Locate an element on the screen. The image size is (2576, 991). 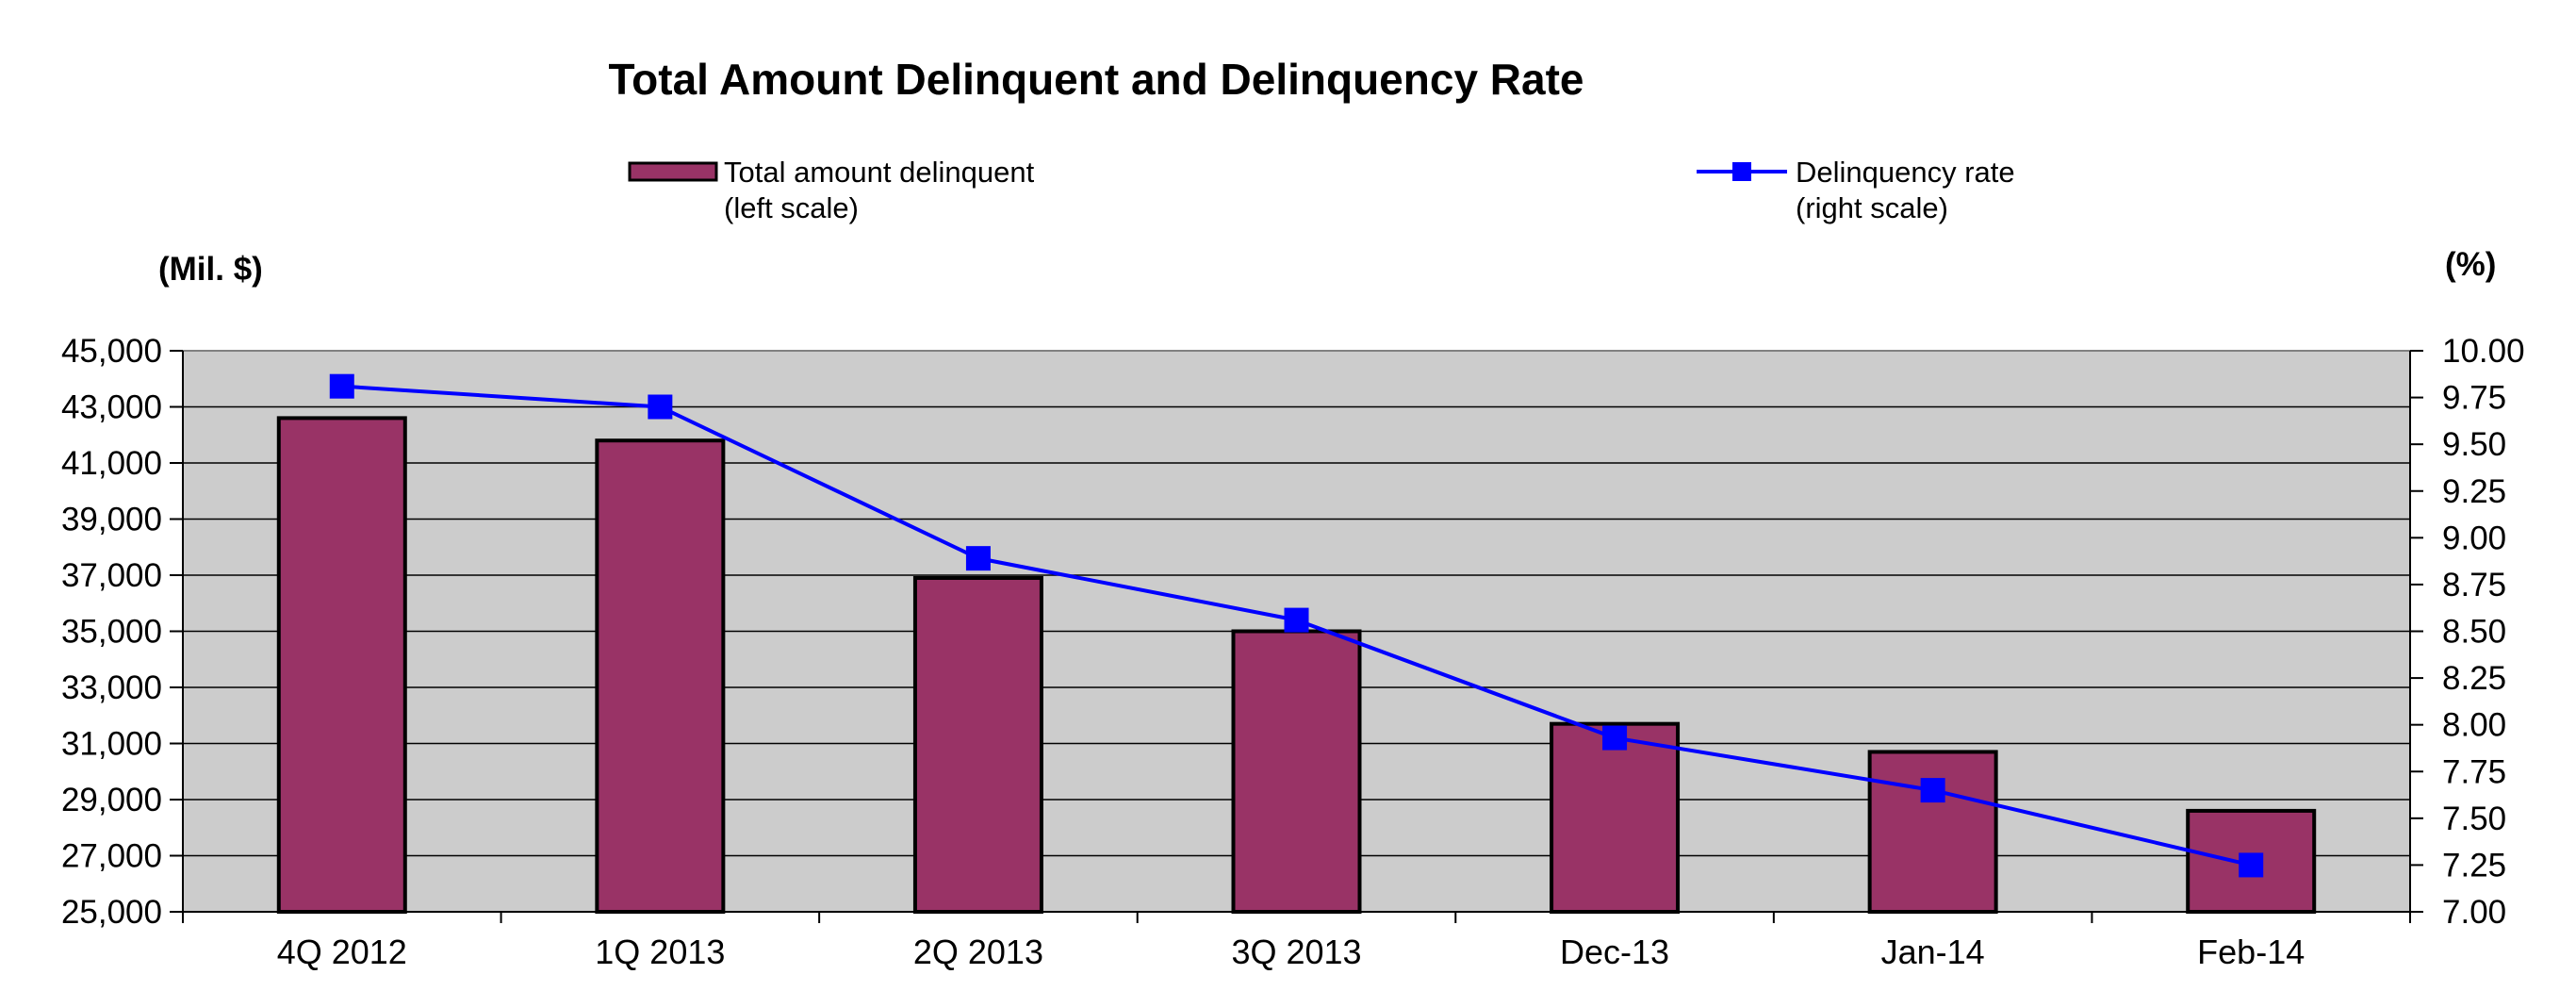
x-axis-tick-label: Dec-13 is located at coordinates (1614, 952).